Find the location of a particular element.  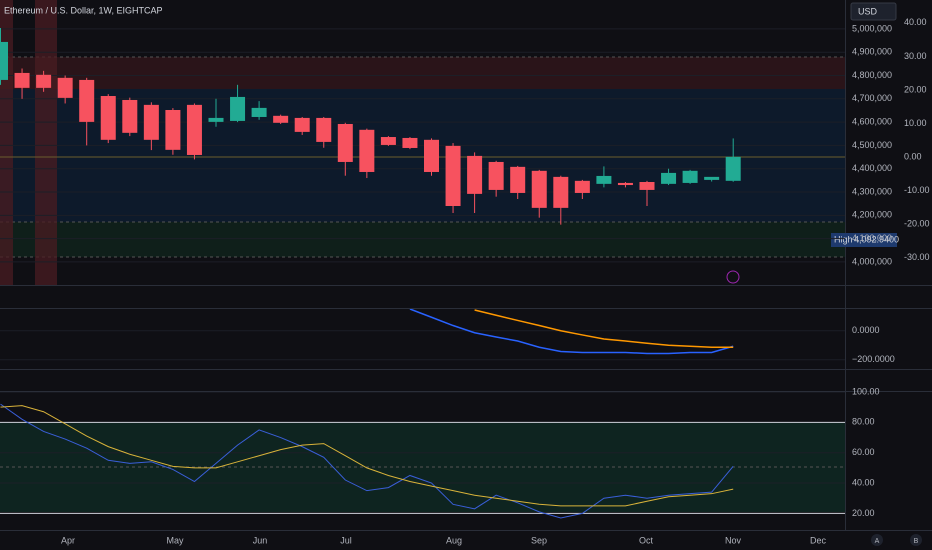

x-tick-label: Oct is located at coordinates (646, 540).